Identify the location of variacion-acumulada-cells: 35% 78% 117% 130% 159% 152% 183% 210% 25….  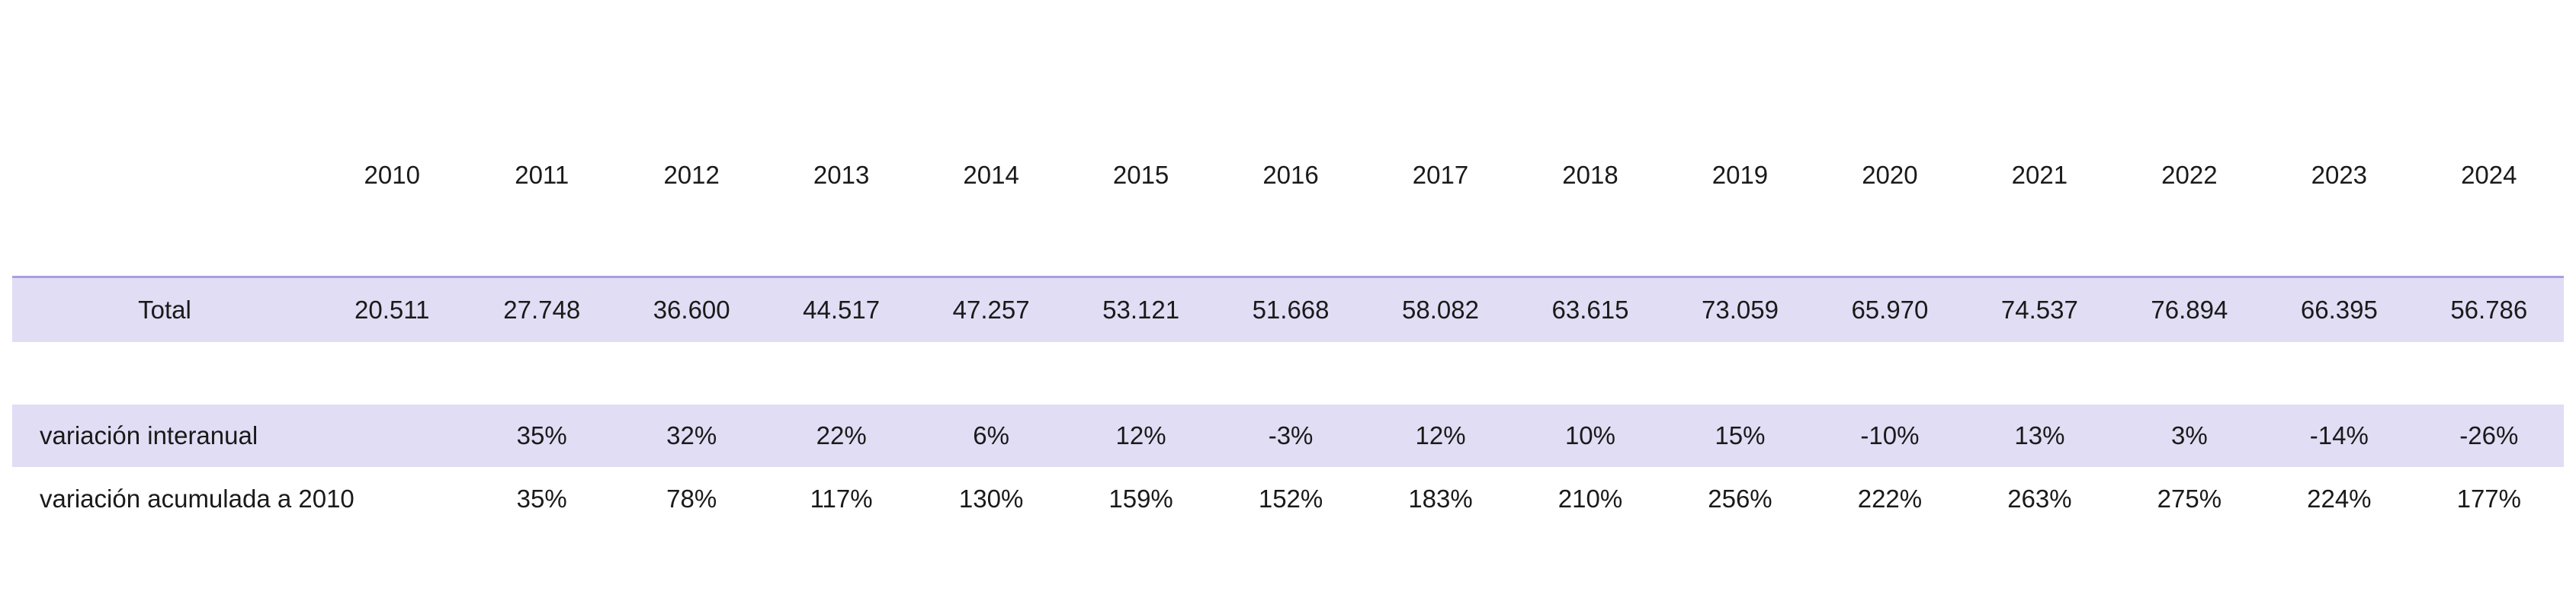
(1440, 499).